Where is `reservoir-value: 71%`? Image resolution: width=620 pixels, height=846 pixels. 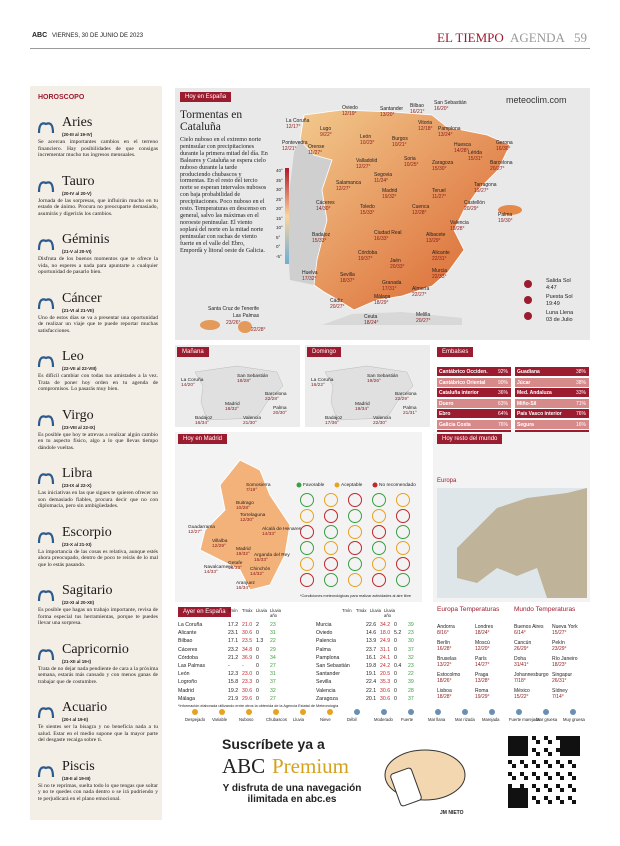
reservoir-value: 71% is located at coordinates (581, 403).